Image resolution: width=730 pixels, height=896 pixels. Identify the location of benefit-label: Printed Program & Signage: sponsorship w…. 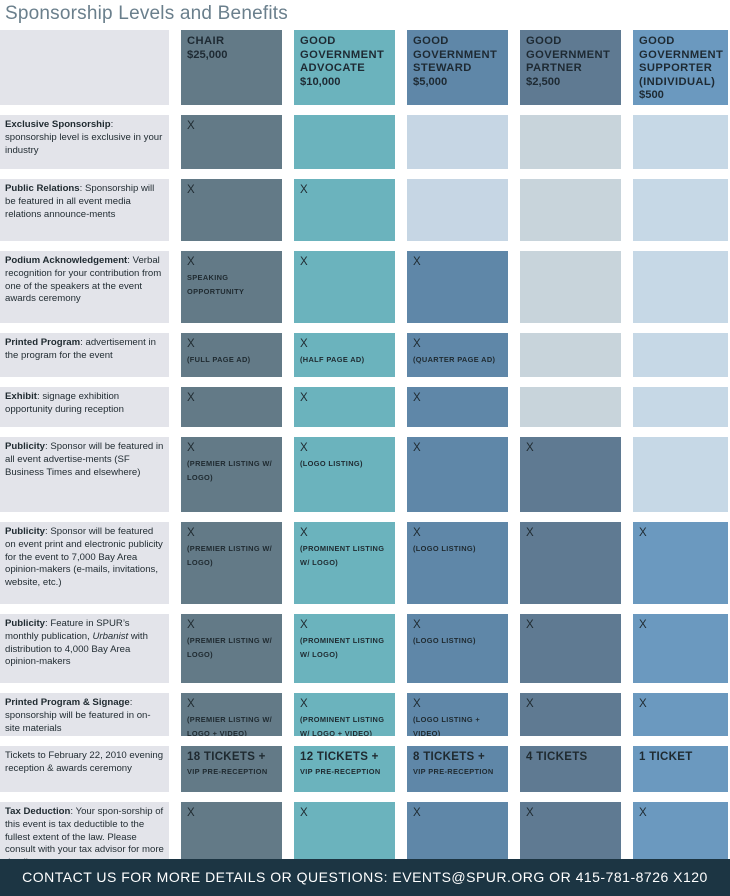
(84, 714).